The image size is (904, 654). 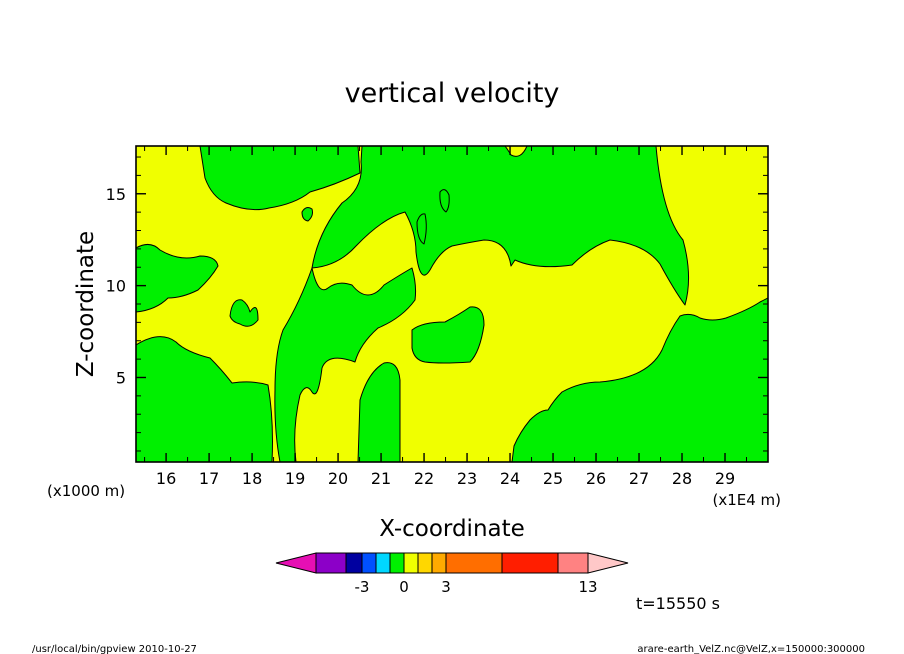 I want to click on colorbar-tick-label: 0, so click(x=404, y=587).